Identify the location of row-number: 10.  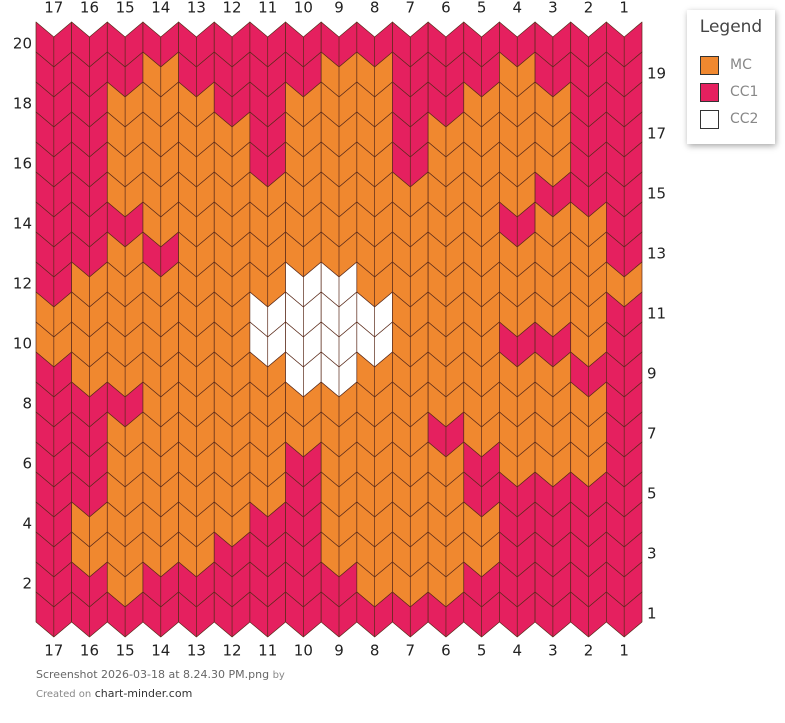
(22, 344).